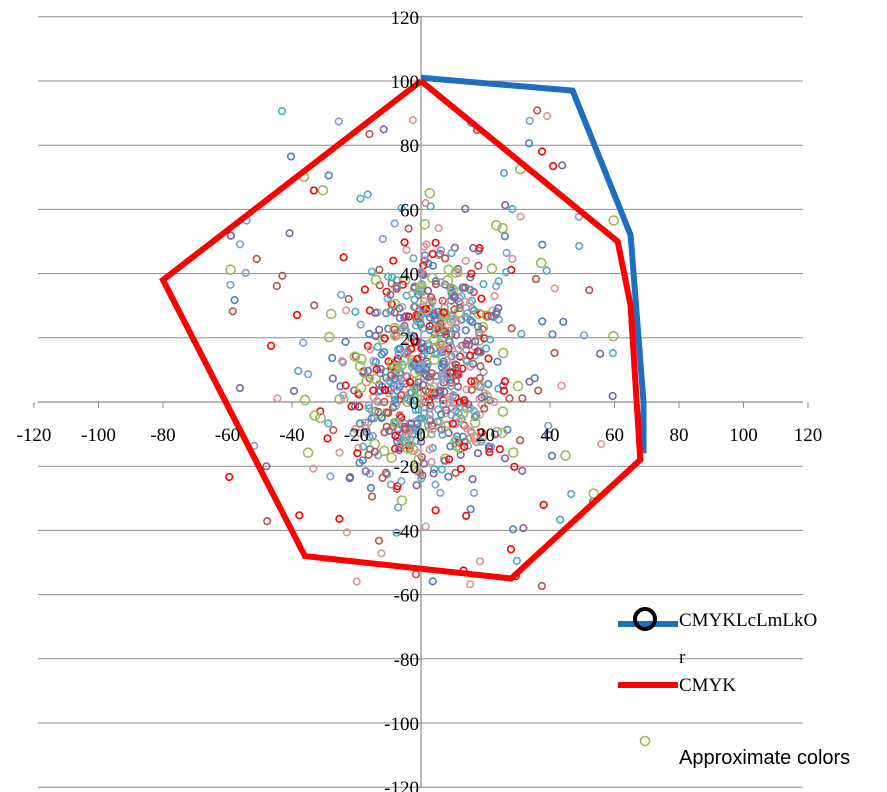 This screenshot has height=792, width=887. What do you see at coordinates (405, 18) in the screenshot?
I see `y-tick-label: 120` at bounding box center [405, 18].